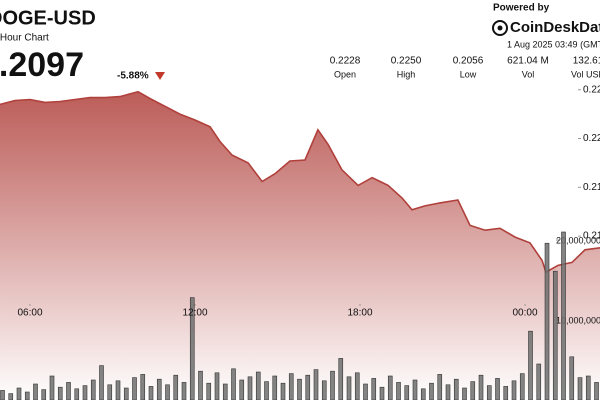 This screenshot has width=600, height=400. I want to click on subtitle: 24 Hour Chart, so click(24, 38).